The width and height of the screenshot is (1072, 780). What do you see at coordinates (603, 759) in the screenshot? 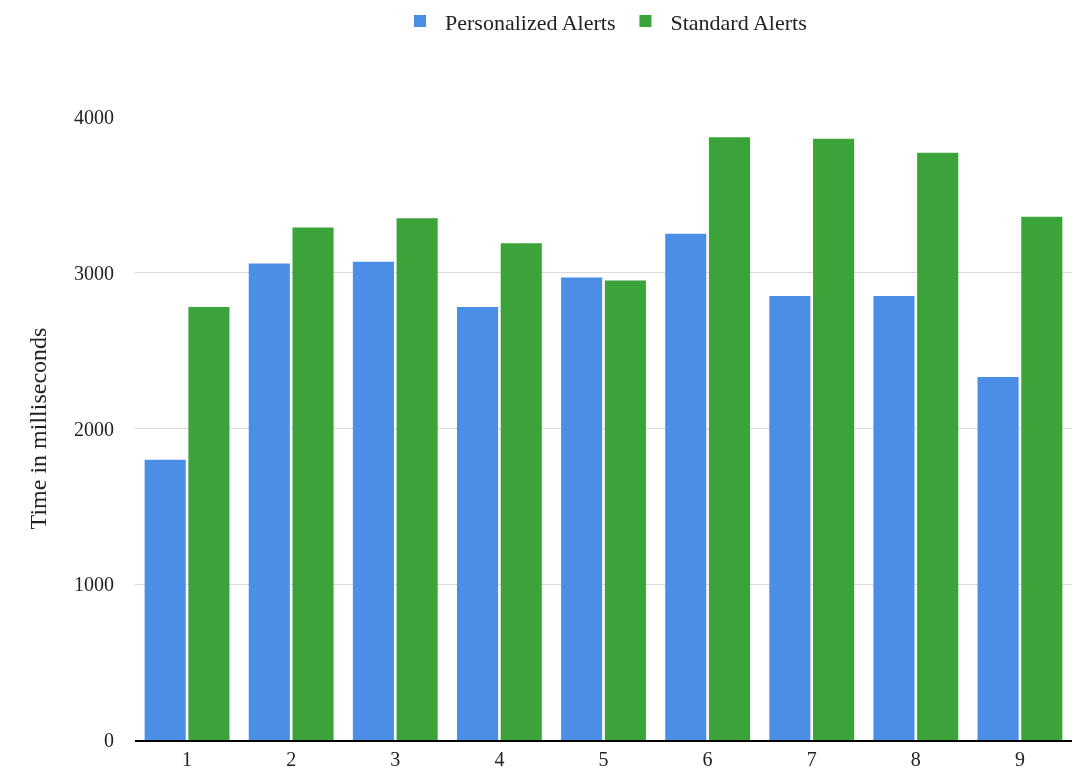
I see `x-tick-label: 5` at bounding box center [603, 759].